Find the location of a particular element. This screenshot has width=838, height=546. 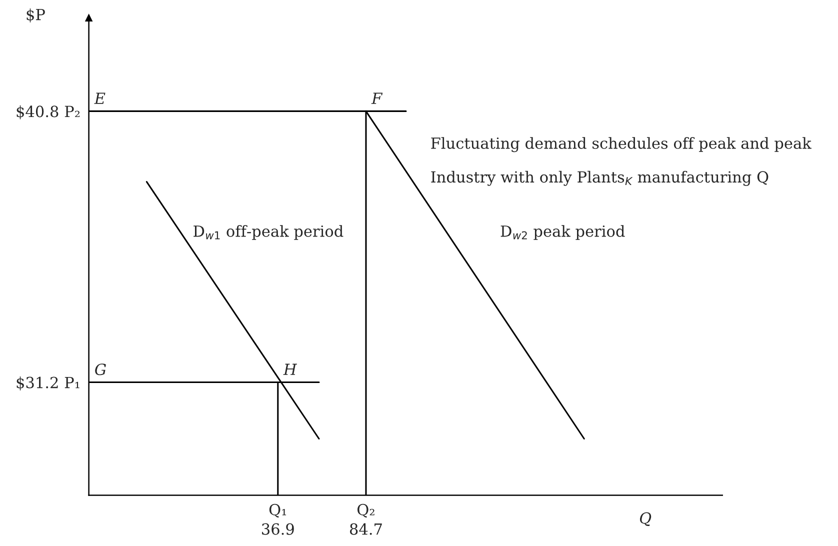

annotation: H is located at coordinates (290, 369).